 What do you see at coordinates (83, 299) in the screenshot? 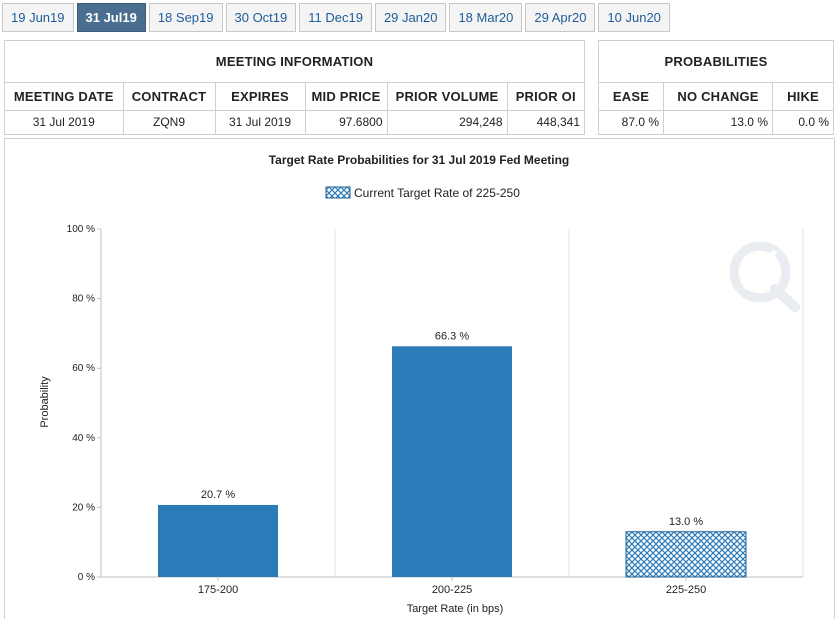
I see `y-tick-label: 80 %` at bounding box center [83, 299].